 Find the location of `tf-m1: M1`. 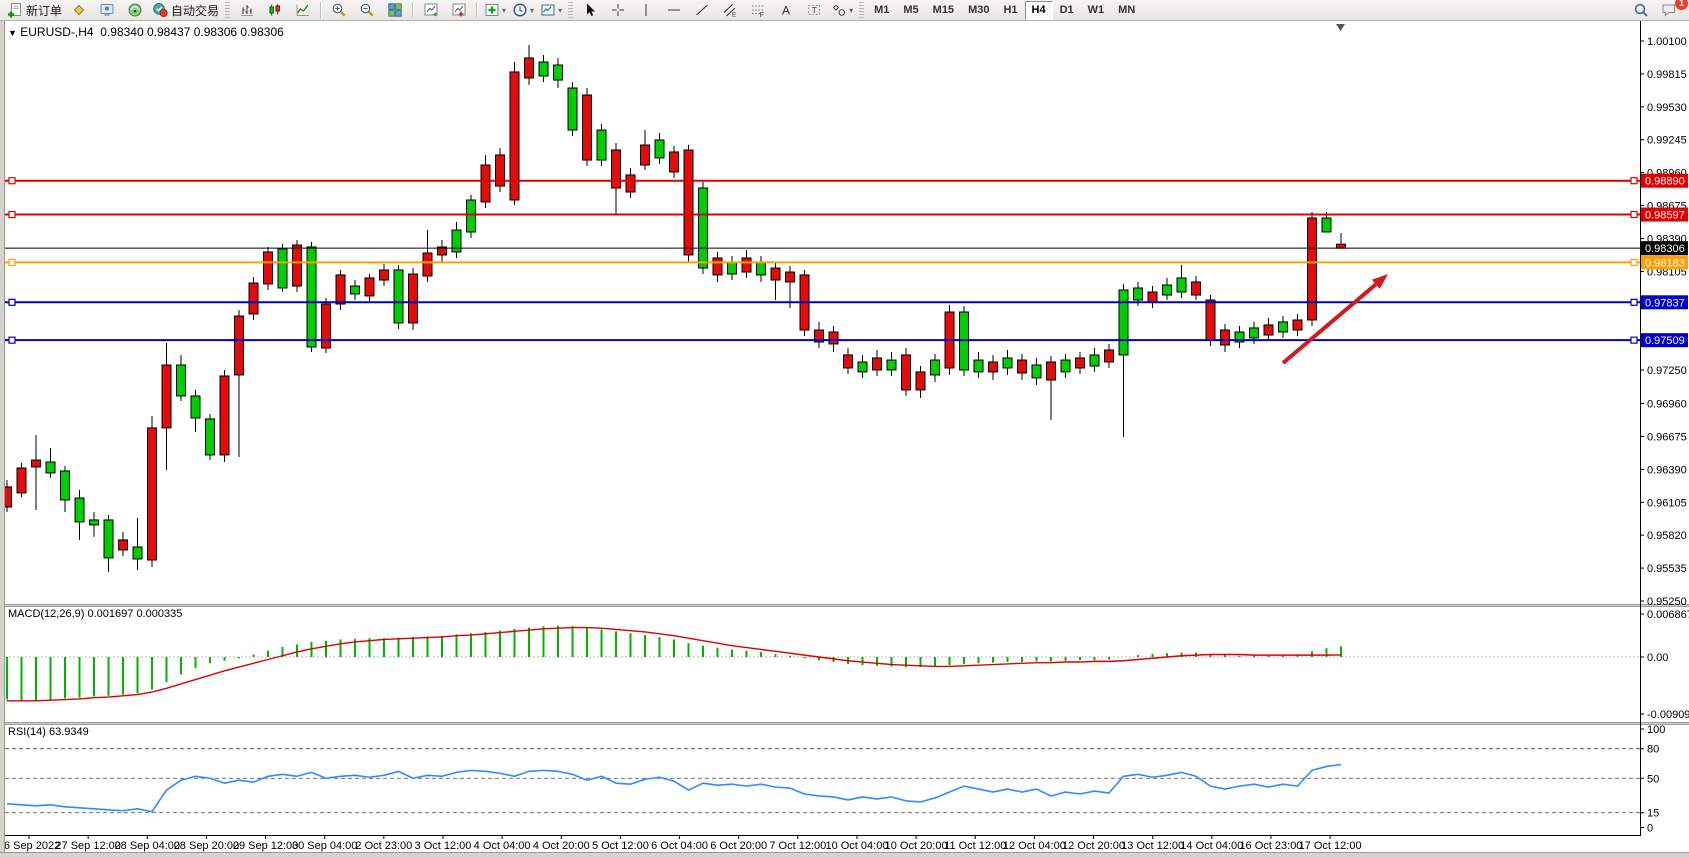

tf-m1: M1 is located at coordinates (882, 9).